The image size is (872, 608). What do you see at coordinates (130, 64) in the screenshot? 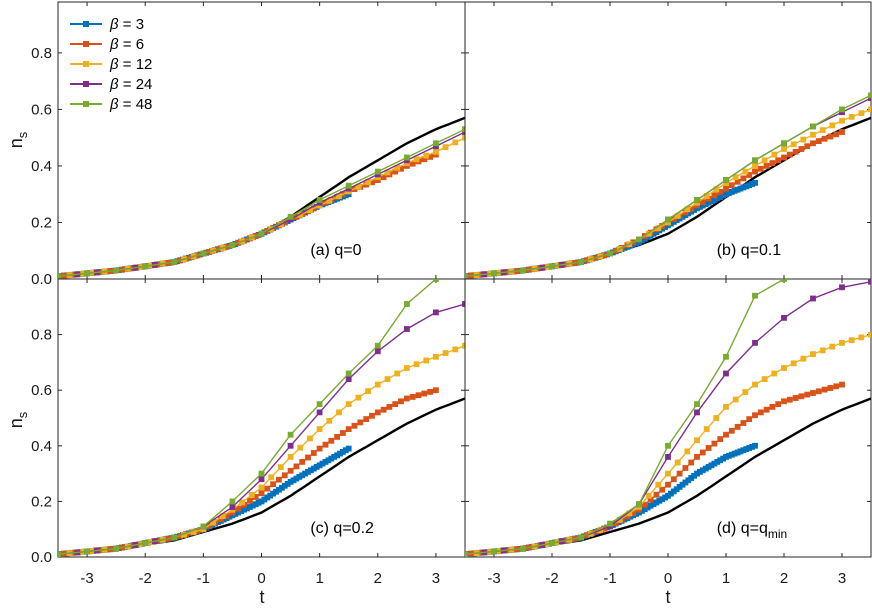
I see `legend-label: β = 12` at bounding box center [130, 64].